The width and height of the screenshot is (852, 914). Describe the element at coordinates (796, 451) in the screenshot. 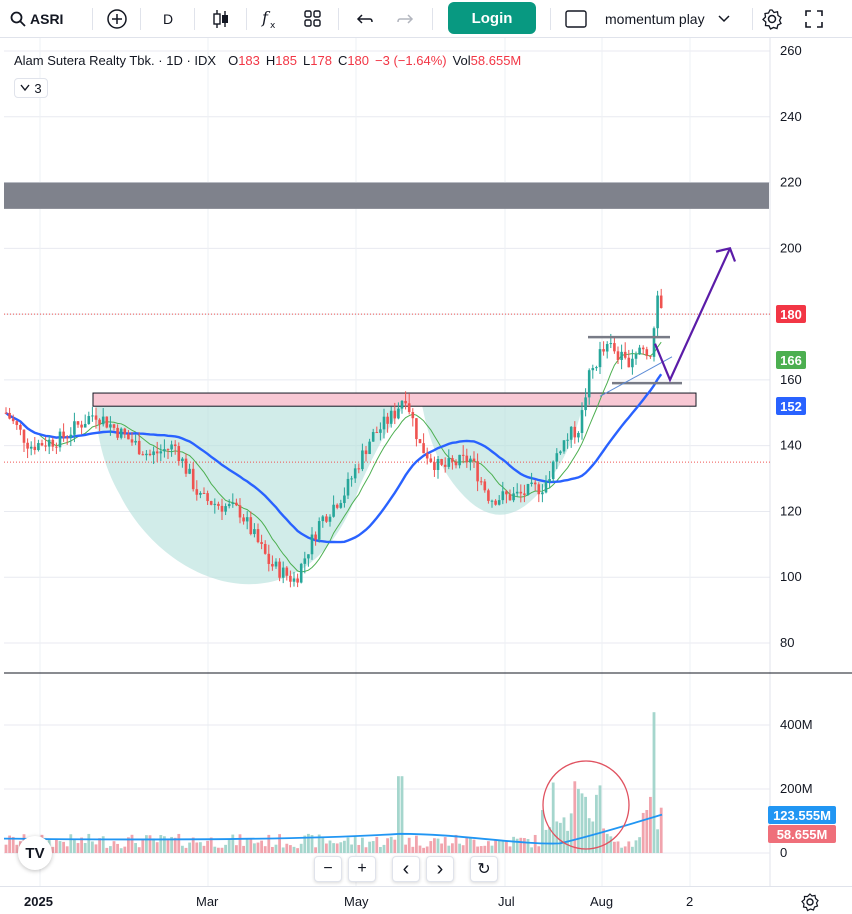

I see `price-axis: 26024022020018016014012010080400M200M0` at that location.